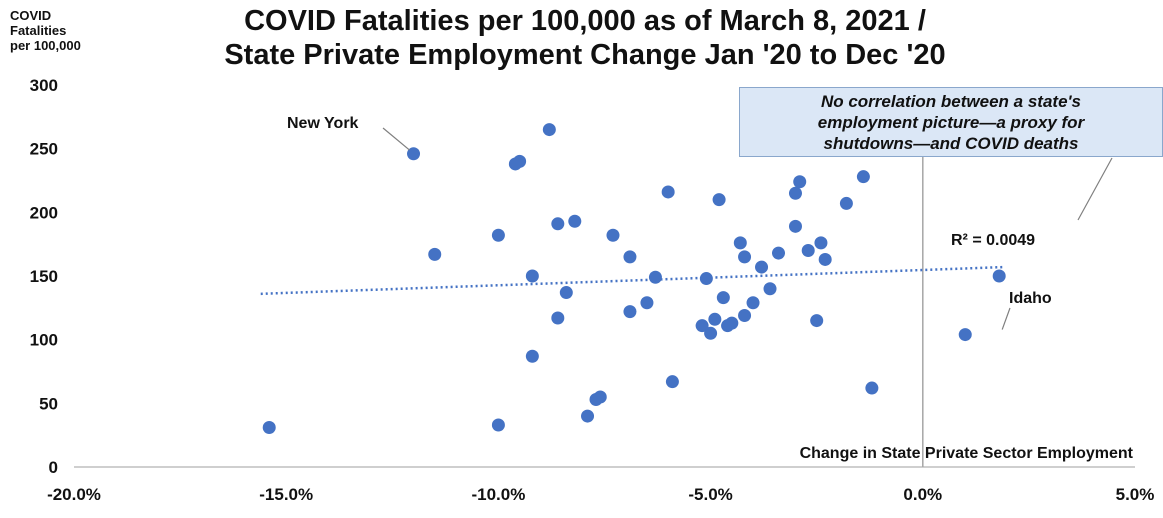 This screenshot has width=1163, height=518. What do you see at coordinates (1095, 189) in the screenshot?
I see `callout-leader-line` at bounding box center [1095, 189].